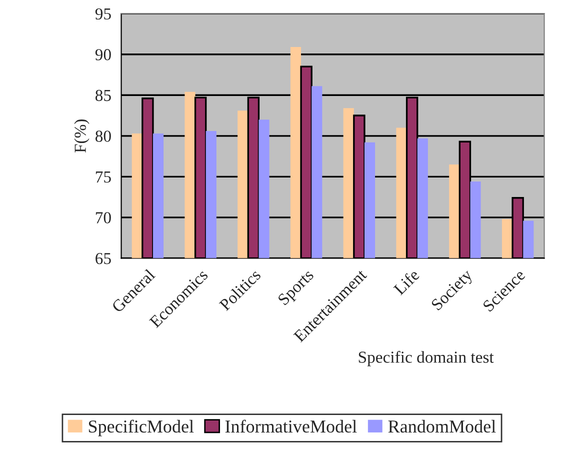  I want to click on y-tick-label: 90, so click(103, 54).